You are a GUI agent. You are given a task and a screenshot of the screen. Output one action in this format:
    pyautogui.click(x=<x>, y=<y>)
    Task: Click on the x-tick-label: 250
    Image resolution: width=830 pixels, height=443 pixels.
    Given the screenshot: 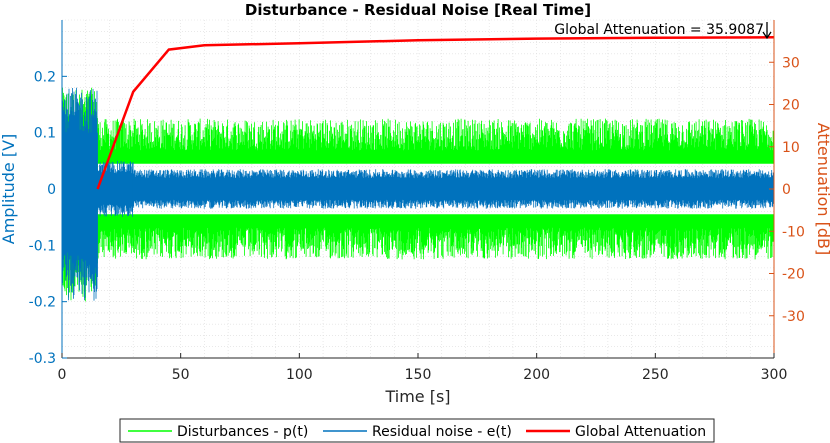 What is the action you would take?
    pyautogui.click(x=655, y=375)
    